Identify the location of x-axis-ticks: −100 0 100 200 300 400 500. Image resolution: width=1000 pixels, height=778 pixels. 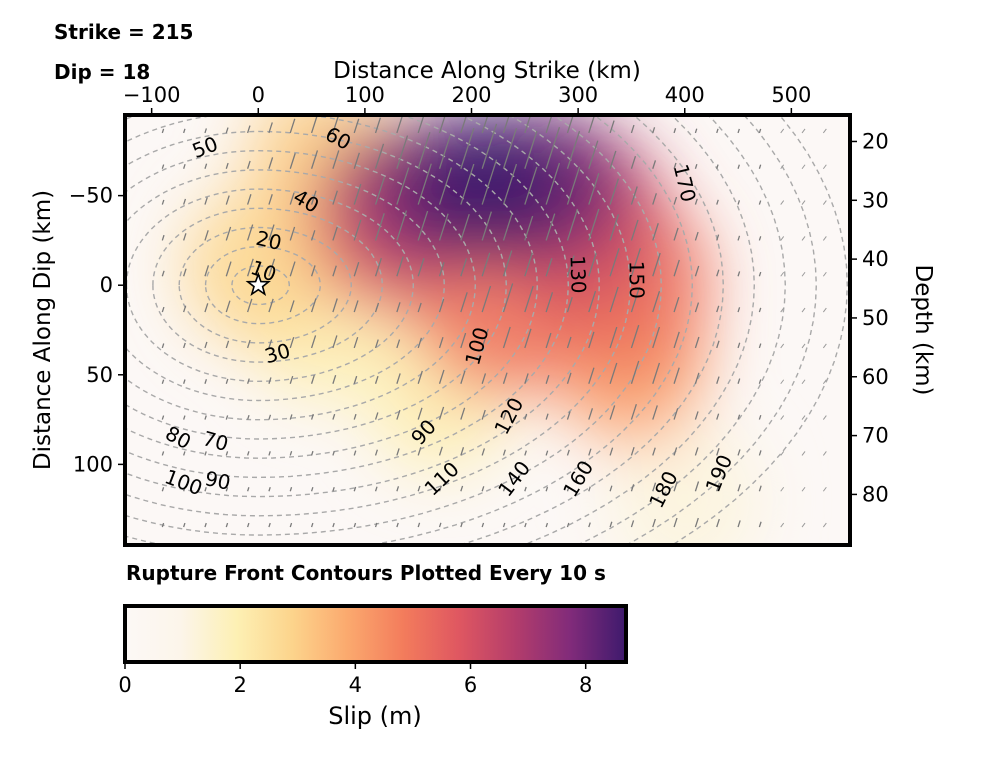
(467, 99).